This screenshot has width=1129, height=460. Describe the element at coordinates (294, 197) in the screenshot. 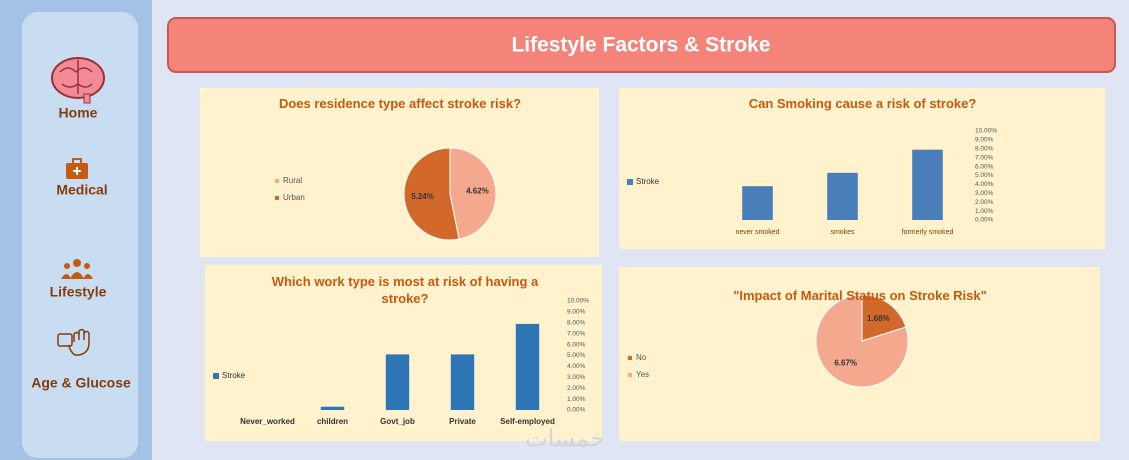

I see `legend-label: Urban` at that location.